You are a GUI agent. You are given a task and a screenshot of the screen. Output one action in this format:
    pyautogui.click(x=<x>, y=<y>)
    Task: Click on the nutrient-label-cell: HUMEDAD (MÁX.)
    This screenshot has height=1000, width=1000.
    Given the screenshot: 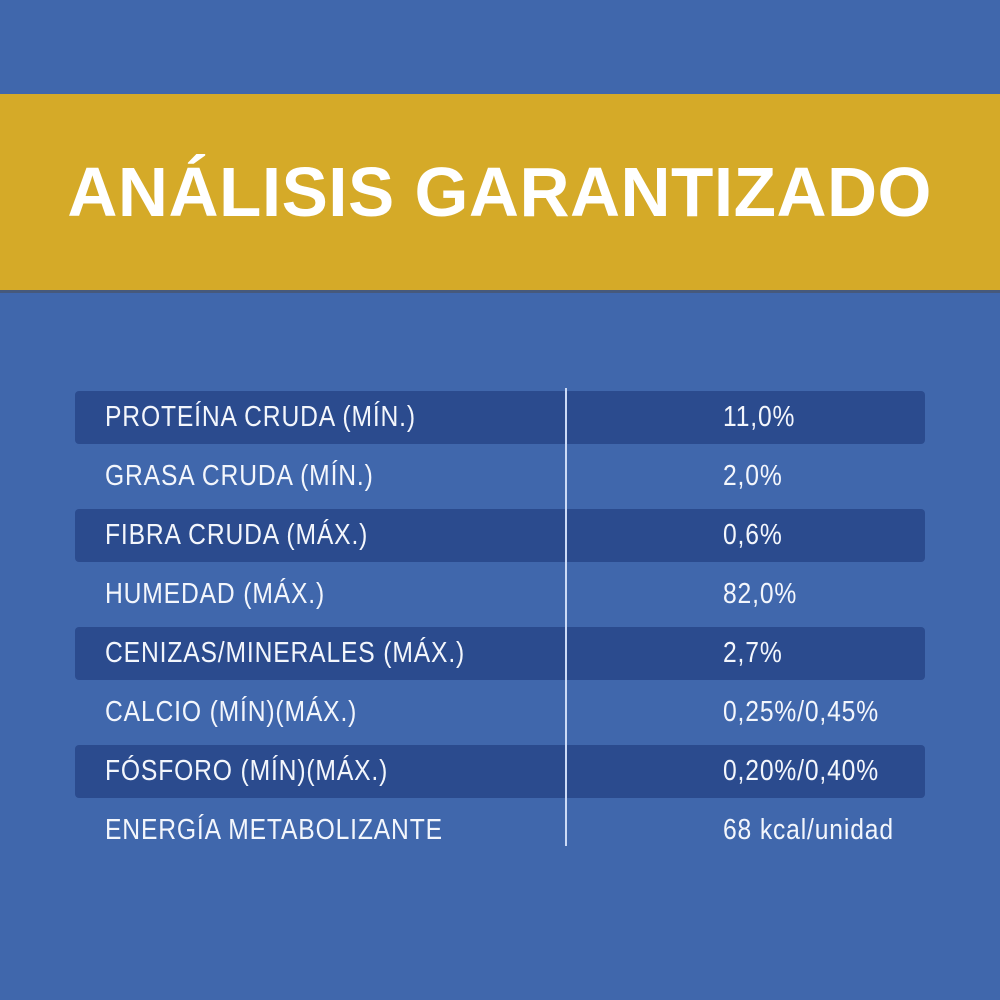 What is the action you would take?
    pyautogui.click(x=320, y=594)
    